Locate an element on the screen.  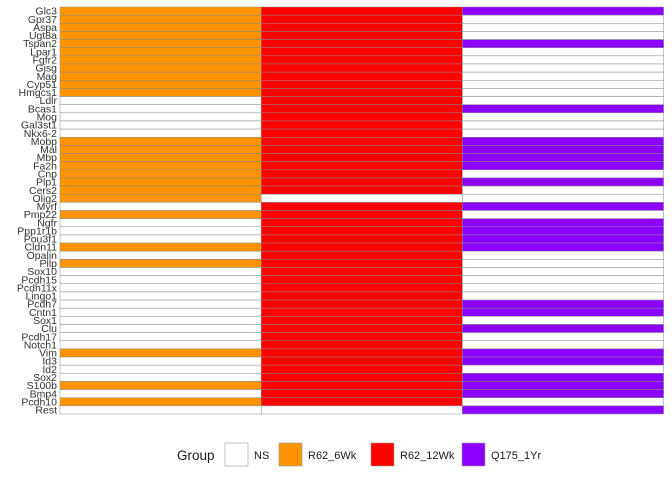
heatmap-cell-cers2-q175_1yr is located at coordinates (563, 190).